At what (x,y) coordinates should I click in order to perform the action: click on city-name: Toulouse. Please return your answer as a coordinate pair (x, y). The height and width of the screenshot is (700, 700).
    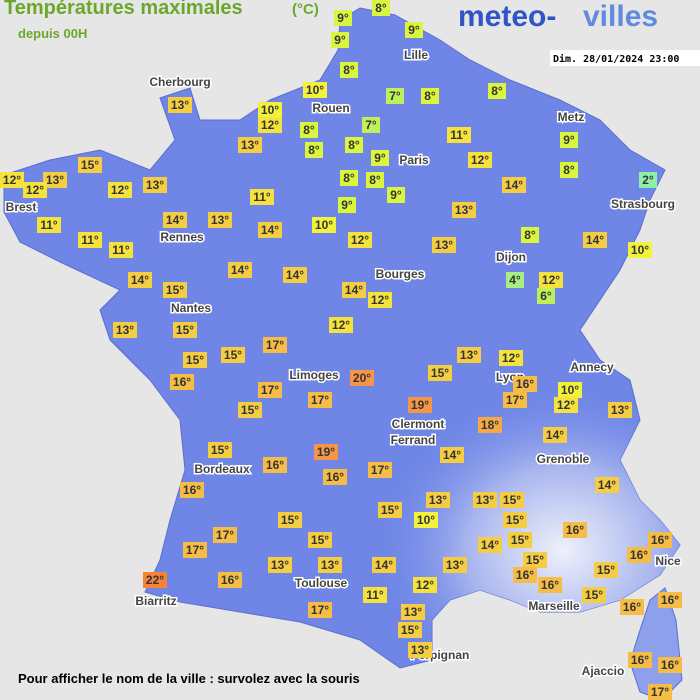
    Looking at the image, I should click on (321, 583).